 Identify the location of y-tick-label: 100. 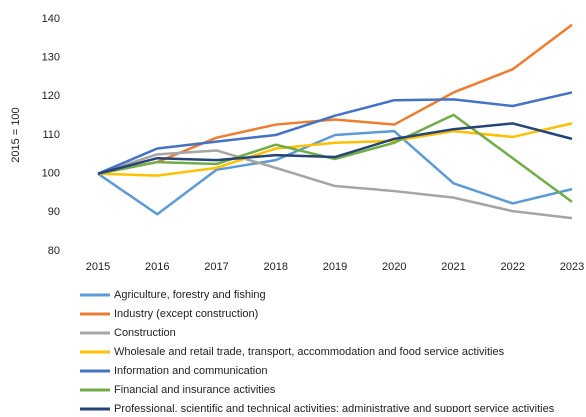
(51, 174).